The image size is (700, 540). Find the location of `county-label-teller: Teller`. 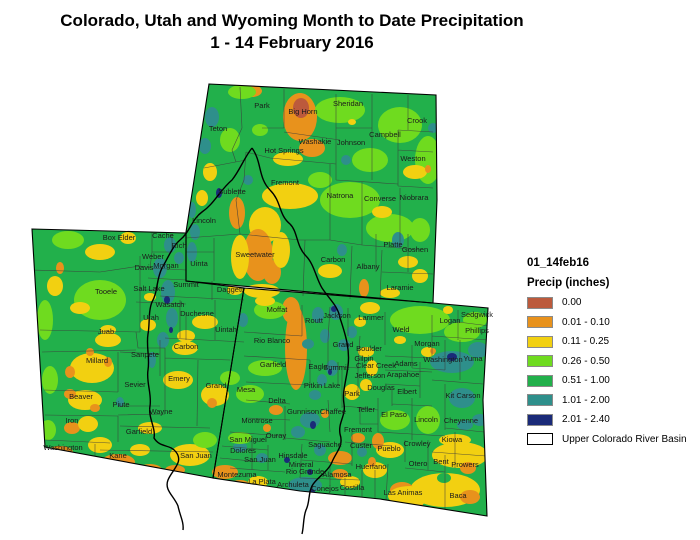

county-label-teller: Teller is located at coordinates (366, 409).